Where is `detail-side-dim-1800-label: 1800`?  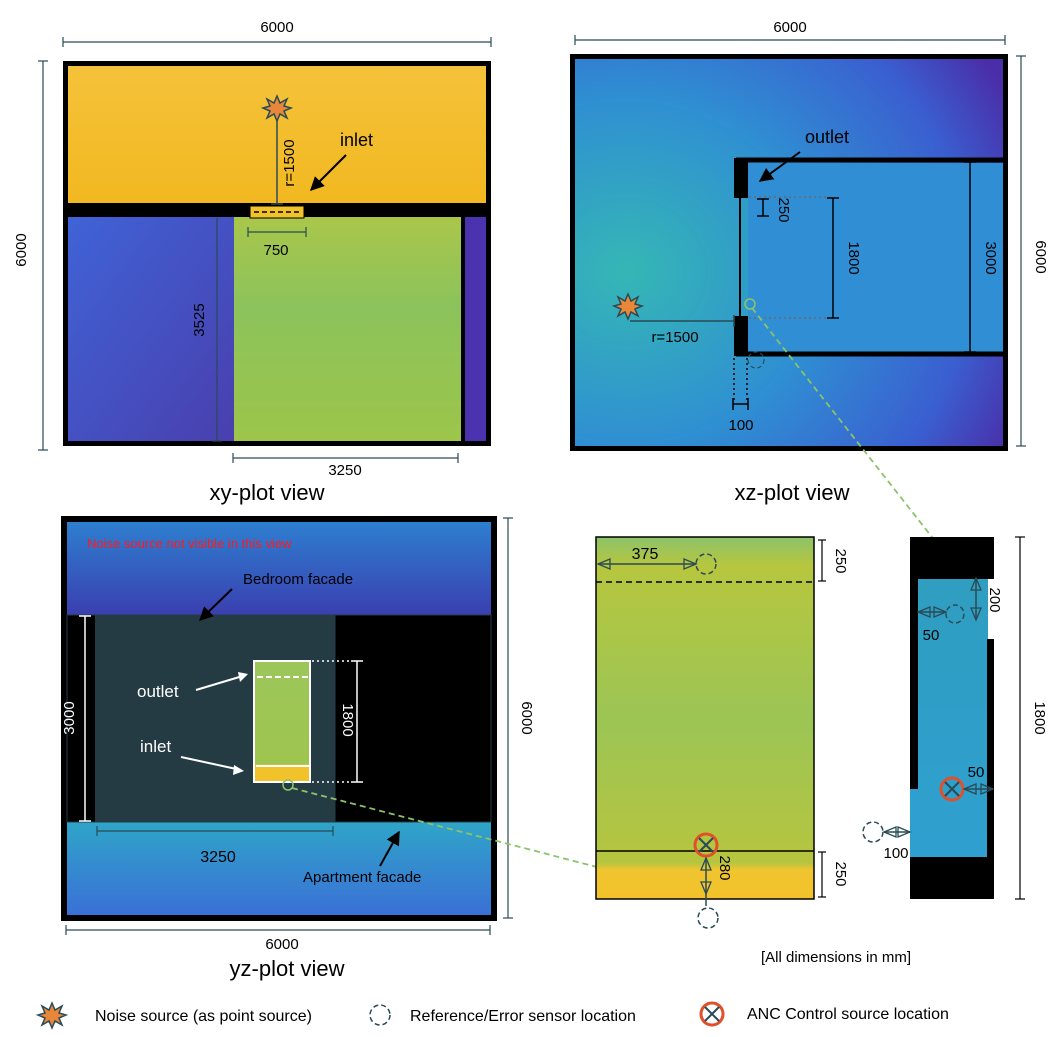
detail-side-dim-1800-label: 1800 is located at coordinates (1039, 717).